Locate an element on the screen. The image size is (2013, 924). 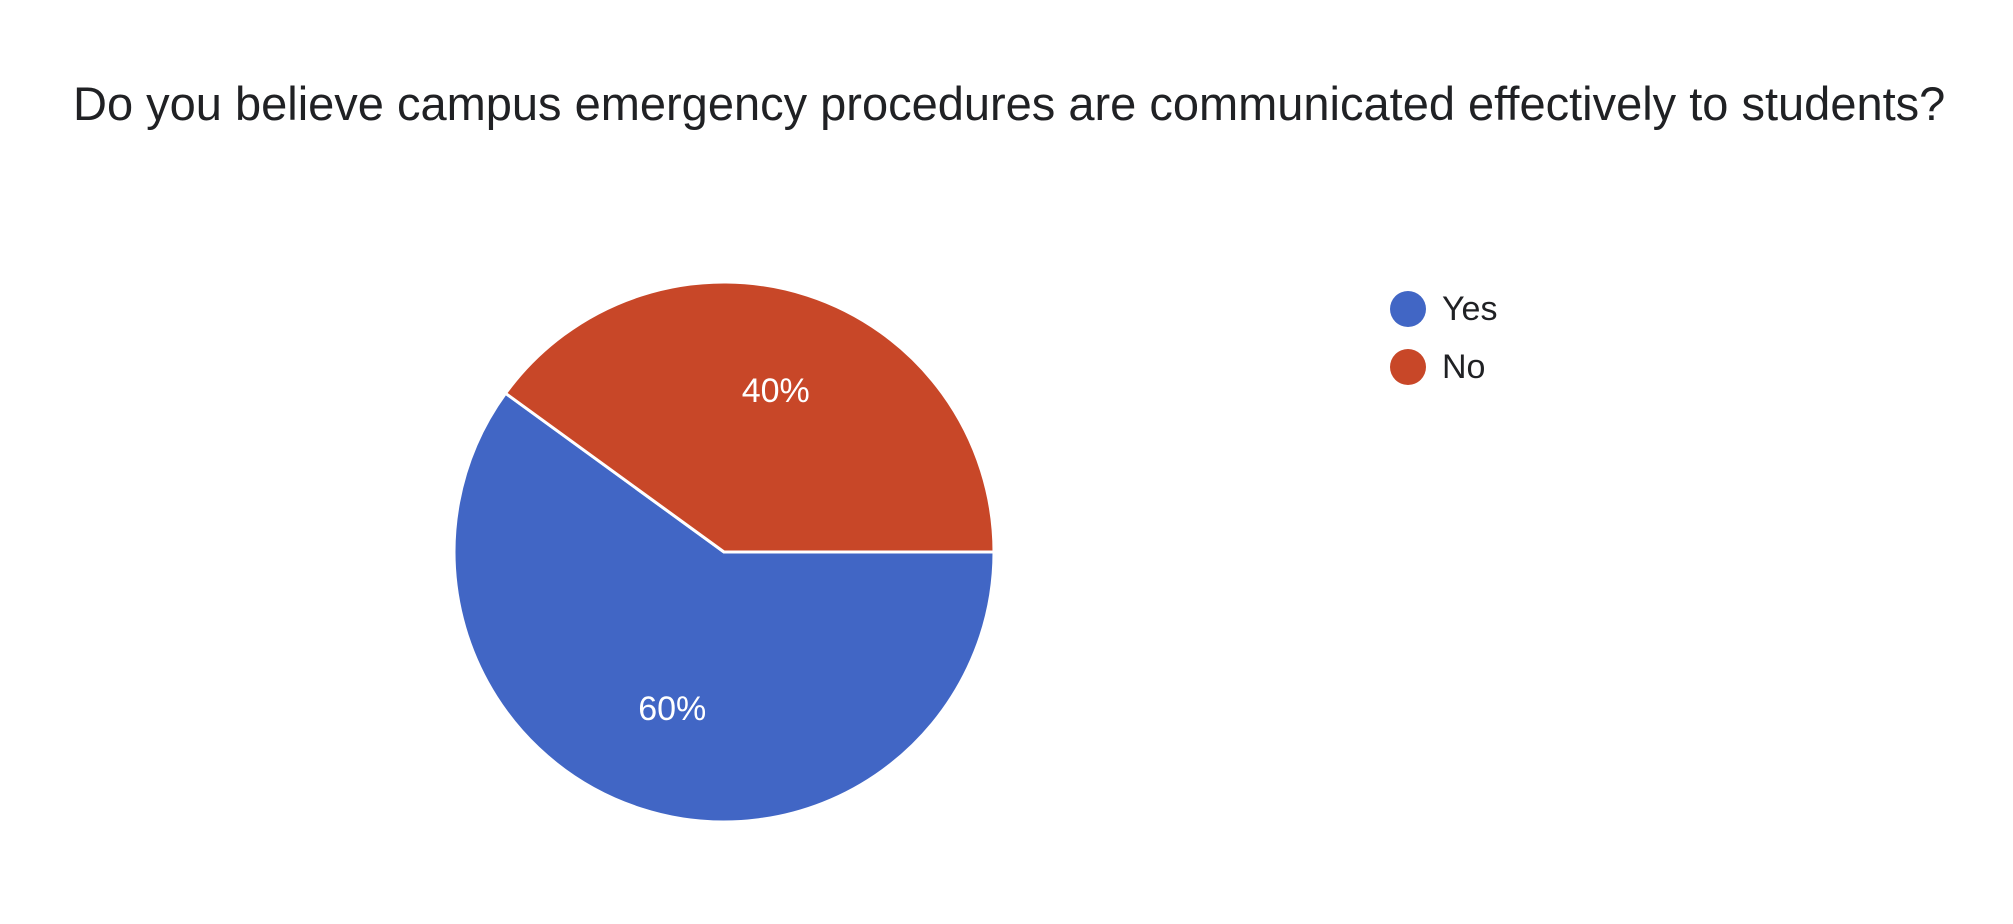
legend-swatch-yes is located at coordinates (1408, 309).